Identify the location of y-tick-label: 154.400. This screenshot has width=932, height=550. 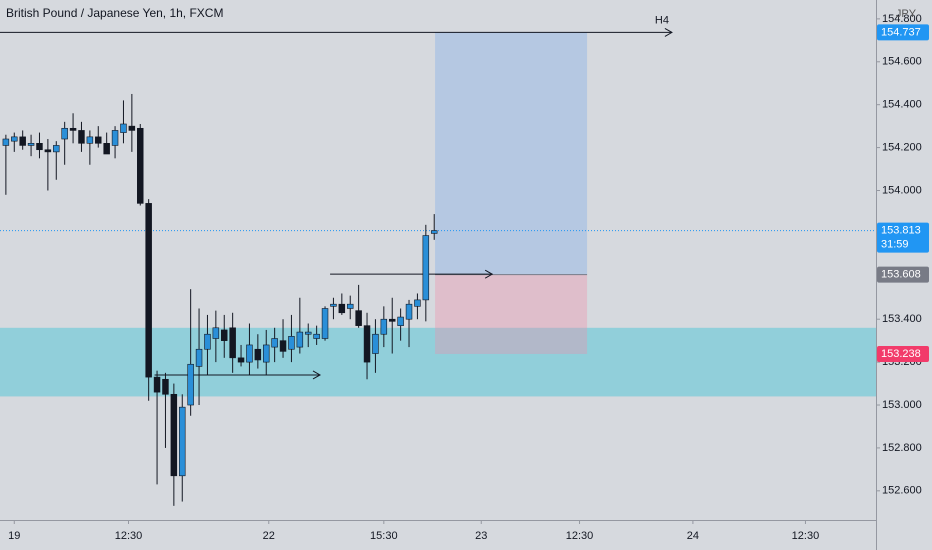
(902, 105).